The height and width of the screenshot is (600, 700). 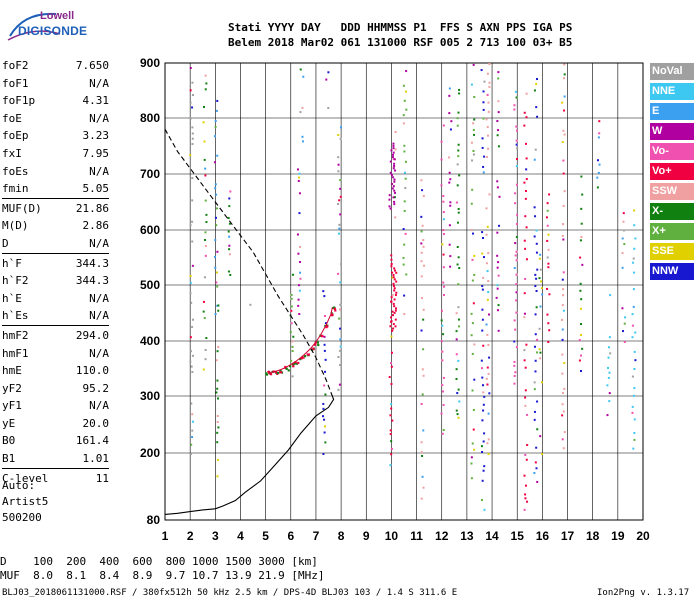 What do you see at coordinates (249, 455) in the screenshot?
I see `profile-solid-line` at bounding box center [249, 455].